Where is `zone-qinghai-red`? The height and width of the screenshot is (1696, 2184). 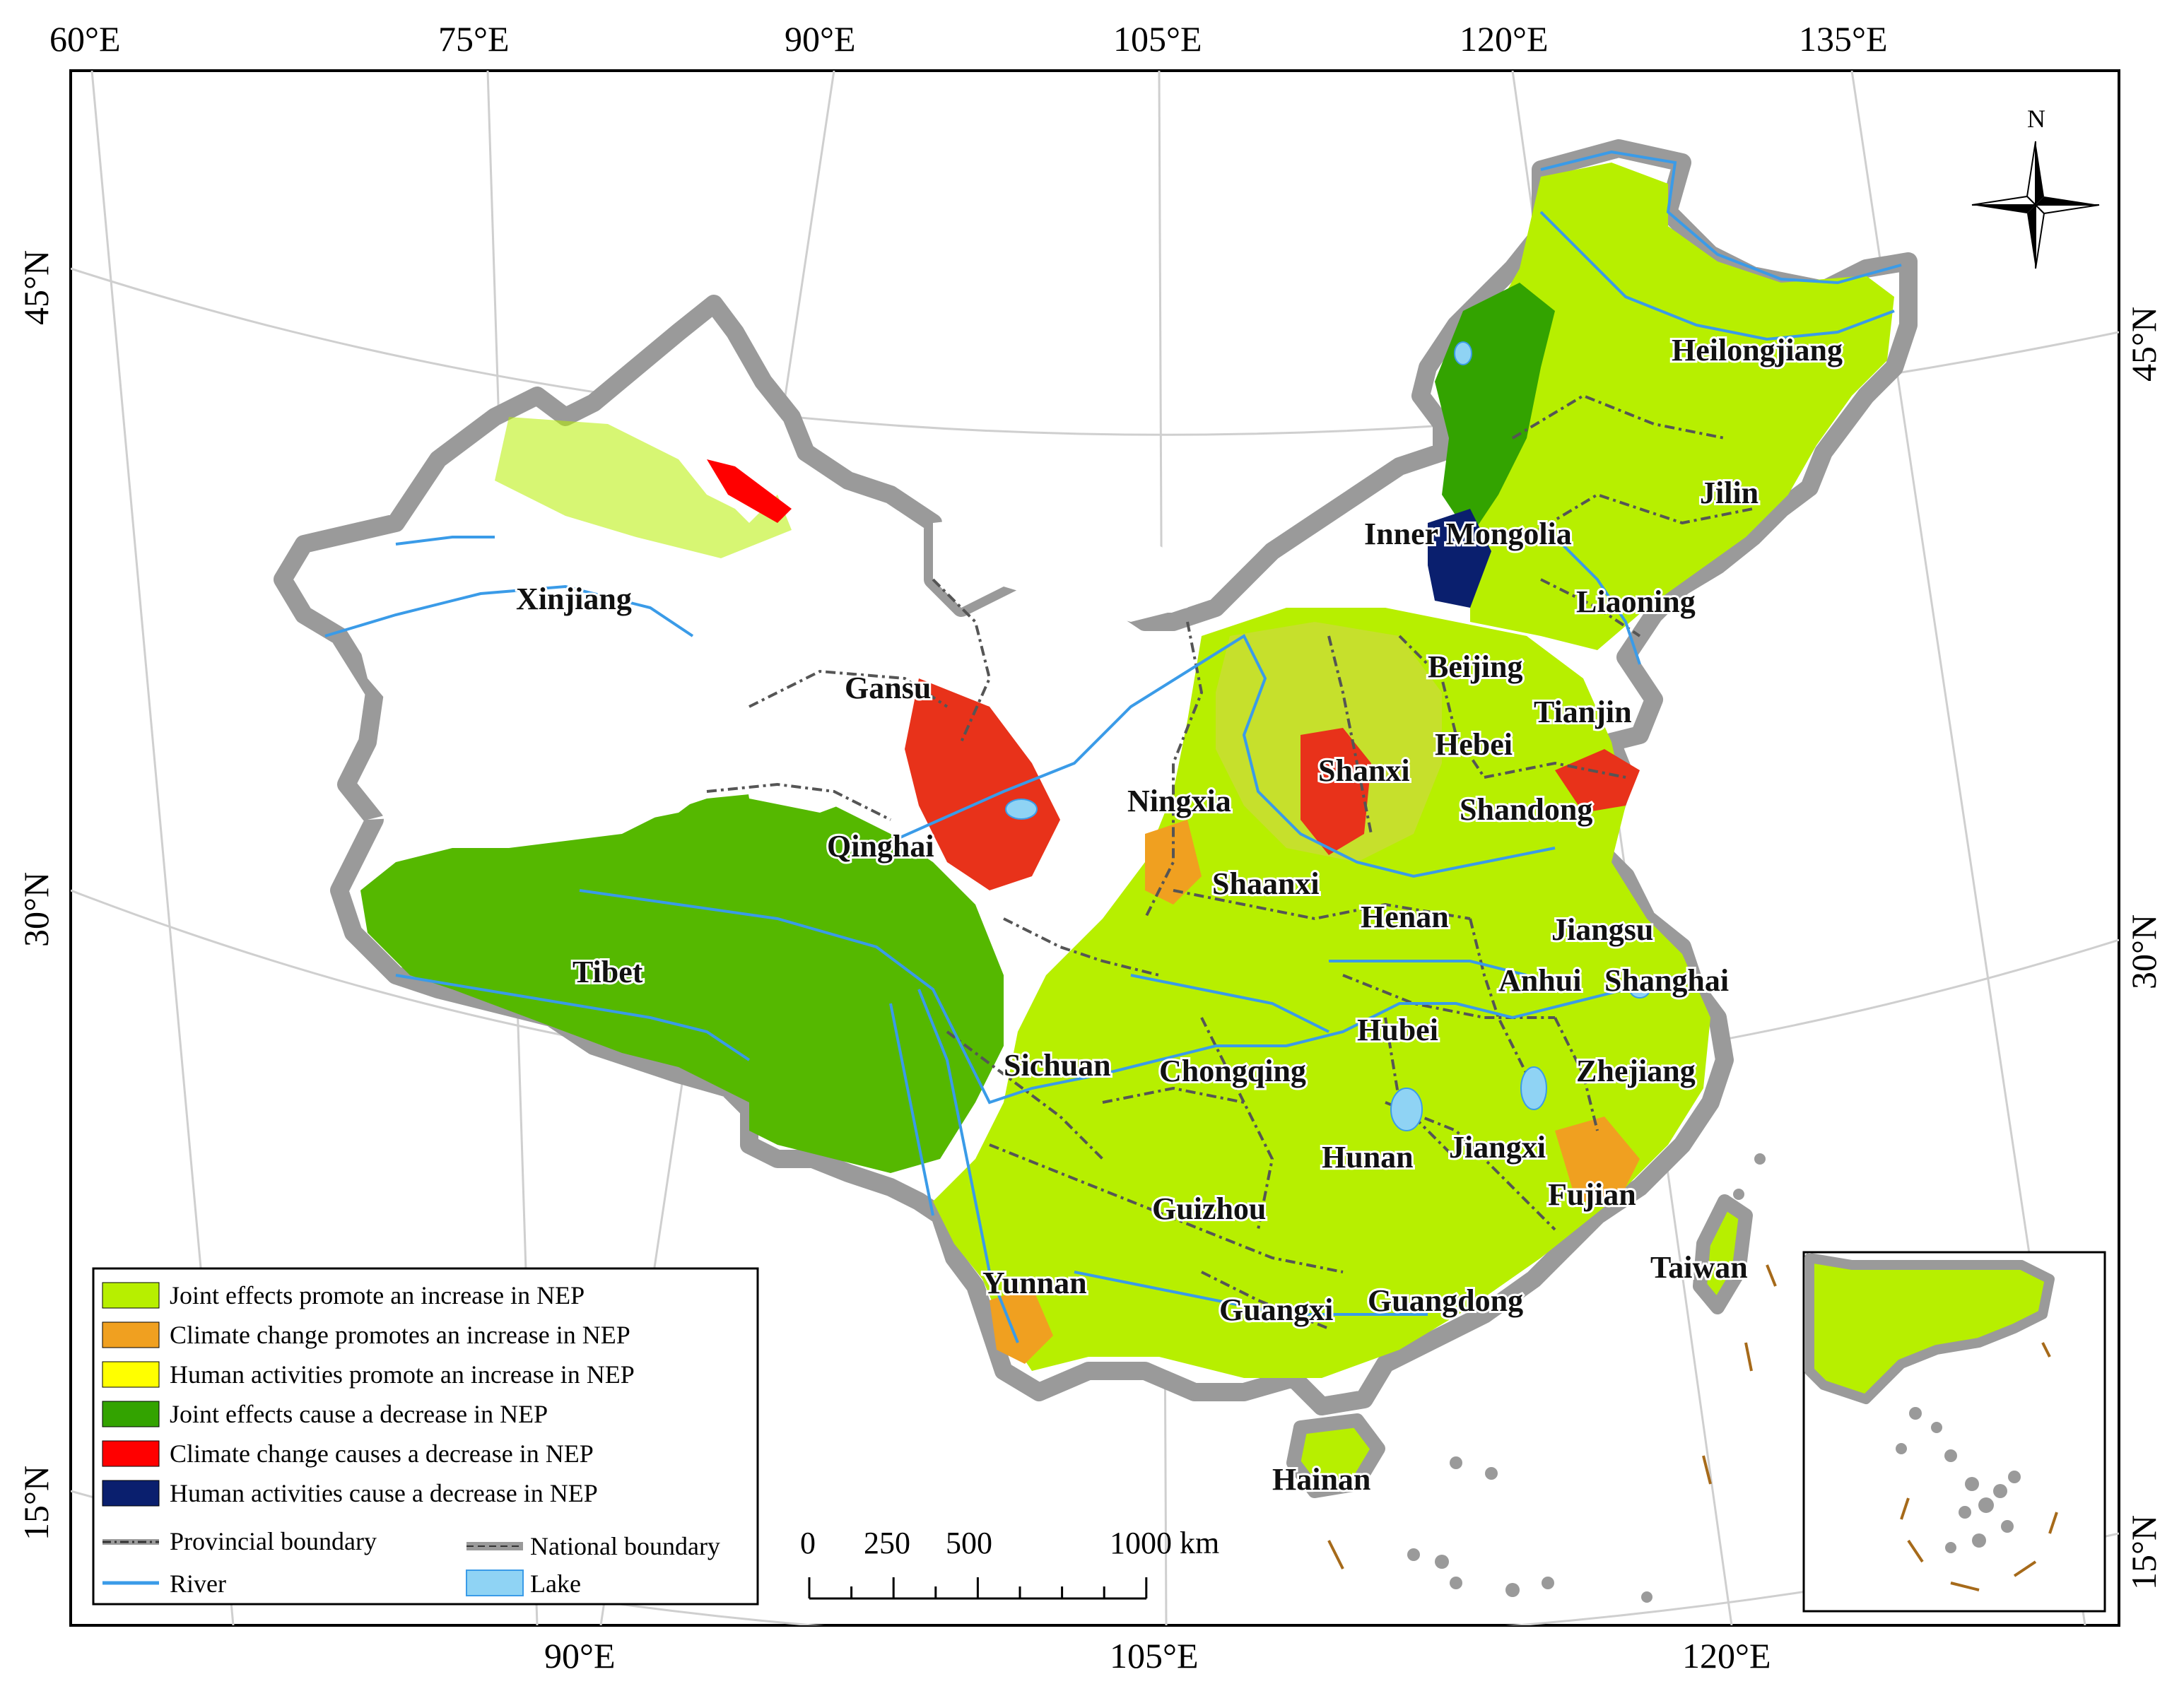
zone-qinghai-red is located at coordinates (983, 784).